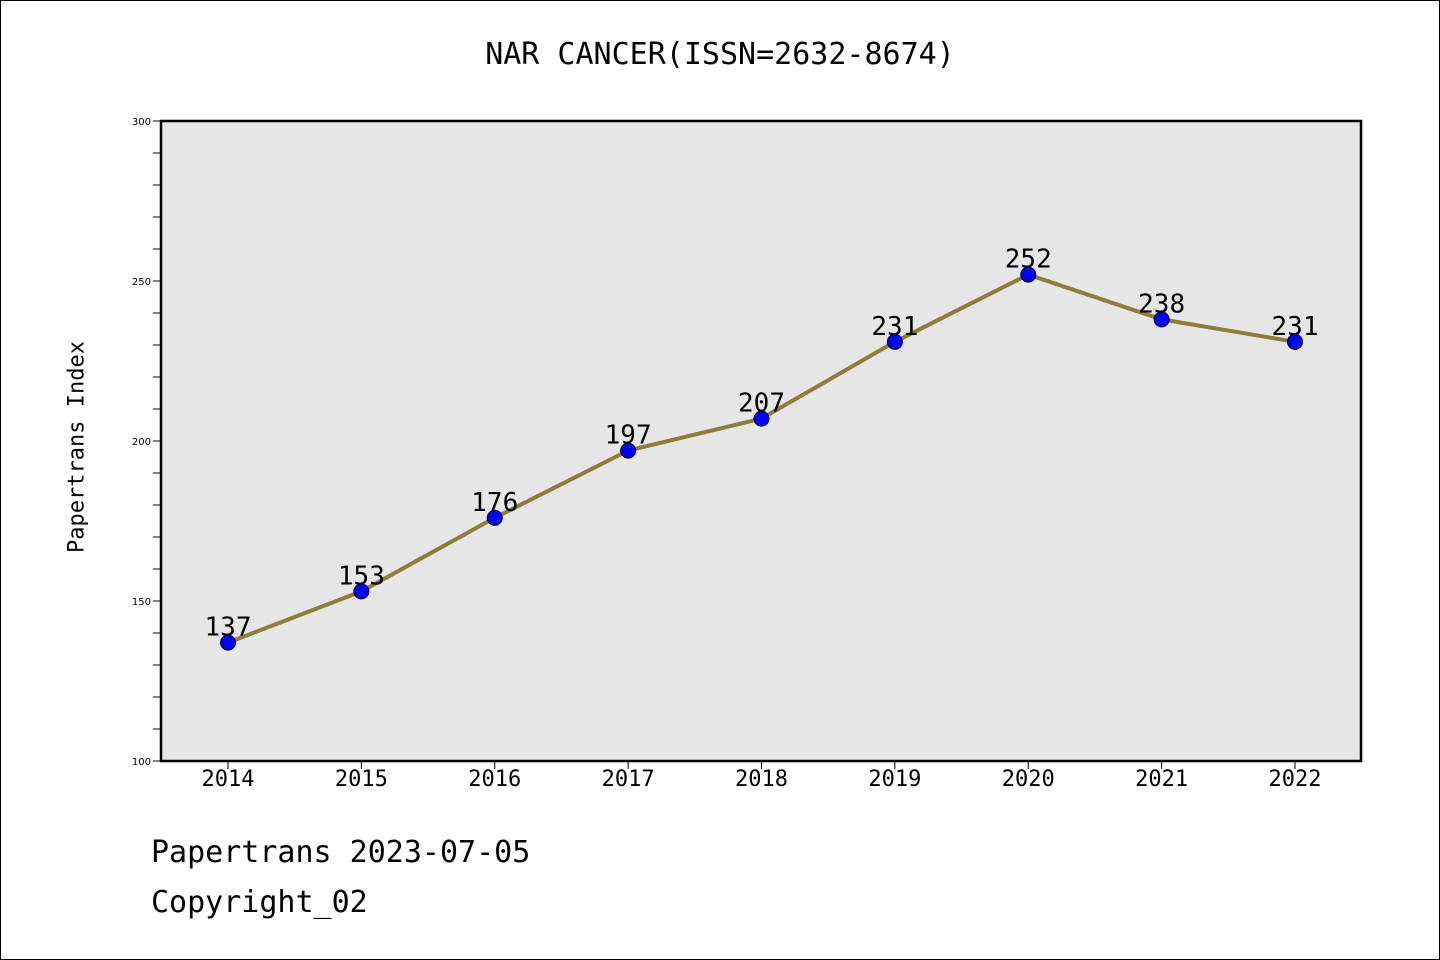 This screenshot has height=960, width=1440. Describe the element at coordinates (228, 779) in the screenshot. I see `x-tick-label: 2014` at that location.